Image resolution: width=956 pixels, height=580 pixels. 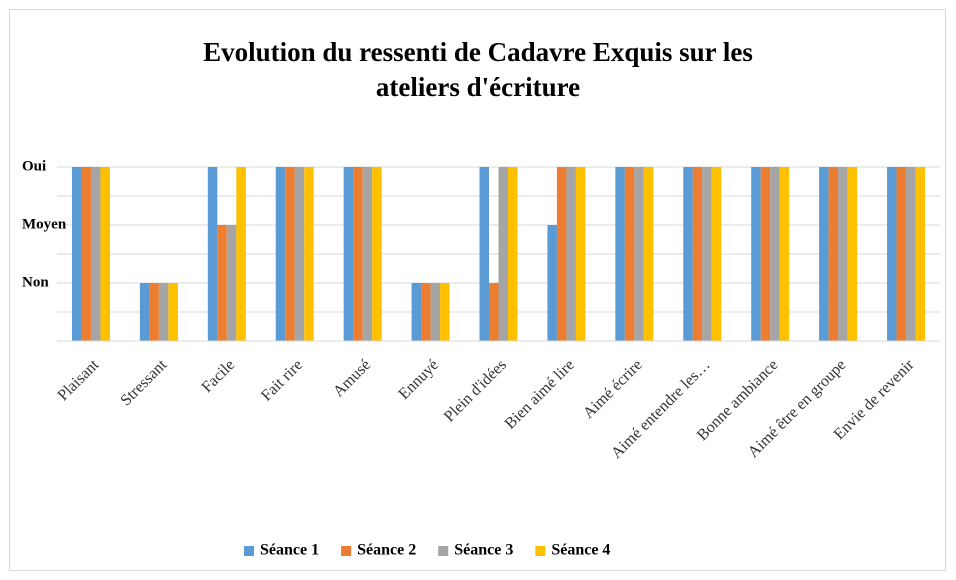 What do you see at coordinates (34, 166) in the screenshot?
I see `y-tick-label: Oui` at bounding box center [34, 166].